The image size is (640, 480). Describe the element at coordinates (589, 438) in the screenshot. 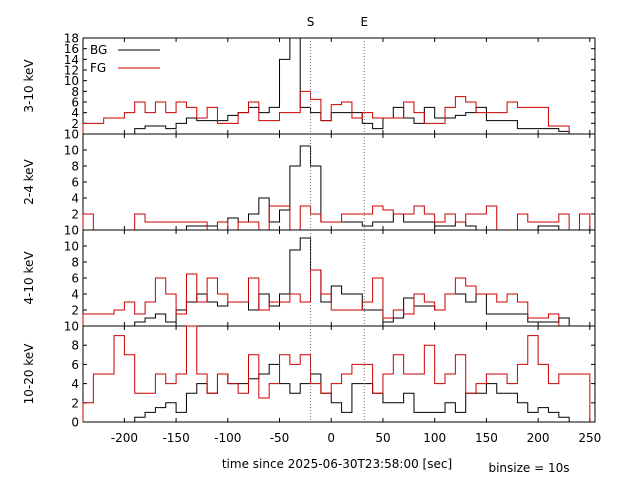

I see `x-tick-label: 250` at that location.